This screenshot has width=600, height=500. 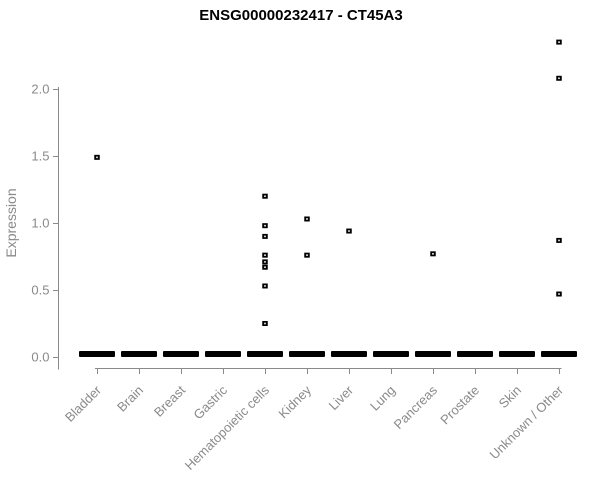 What do you see at coordinates (40, 89) in the screenshot?
I see `y-tick-label: 2.0` at bounding box center [40, 89].